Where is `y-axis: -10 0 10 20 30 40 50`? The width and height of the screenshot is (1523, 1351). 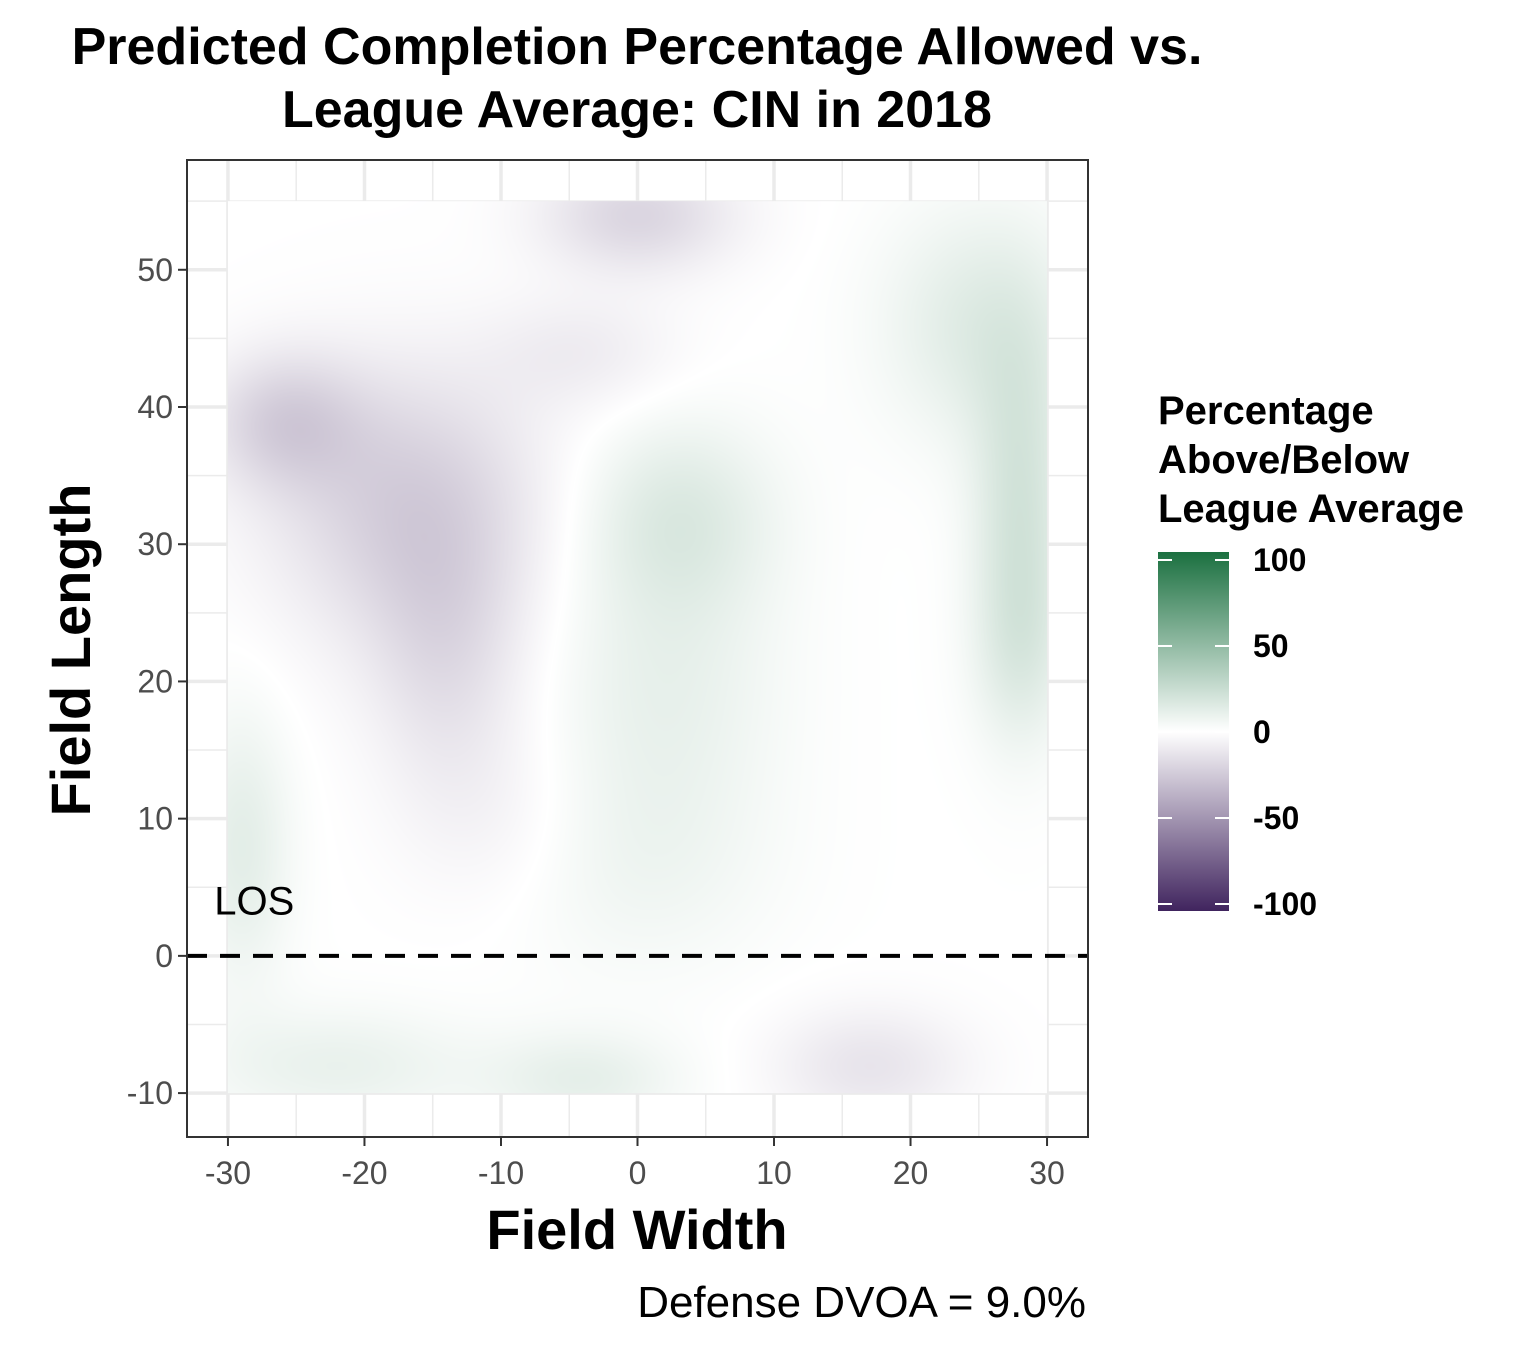
y-axis: -10 0 10 20 30 40 50 is located at coordinates (157, 681).